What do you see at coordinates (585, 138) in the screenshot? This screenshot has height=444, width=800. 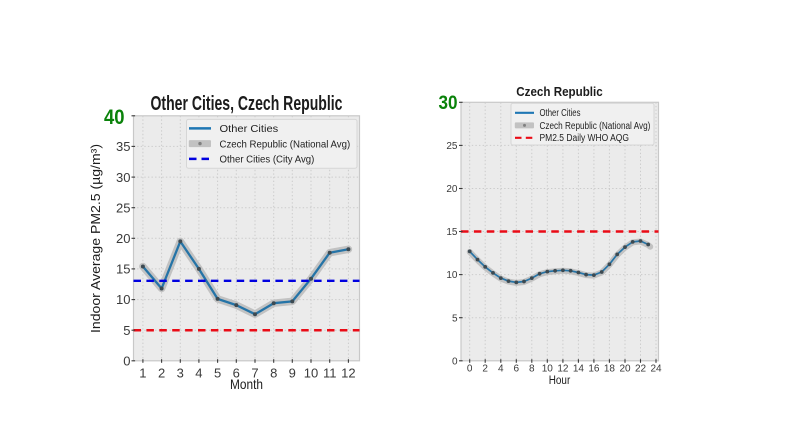 I see `svg-text: PM2.5 Daily WHO AQG` at bounding box center [585, 138].